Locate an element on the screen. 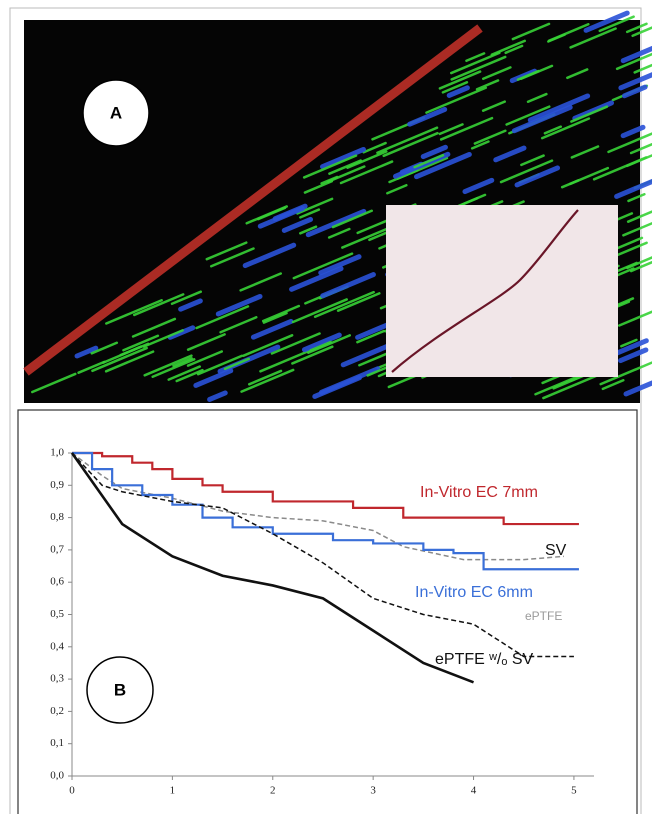 Image resolution: width=652 pixels, height=814 pixels. series-label: In-Vitro EC 7mm is located at coordinates (479, 492).